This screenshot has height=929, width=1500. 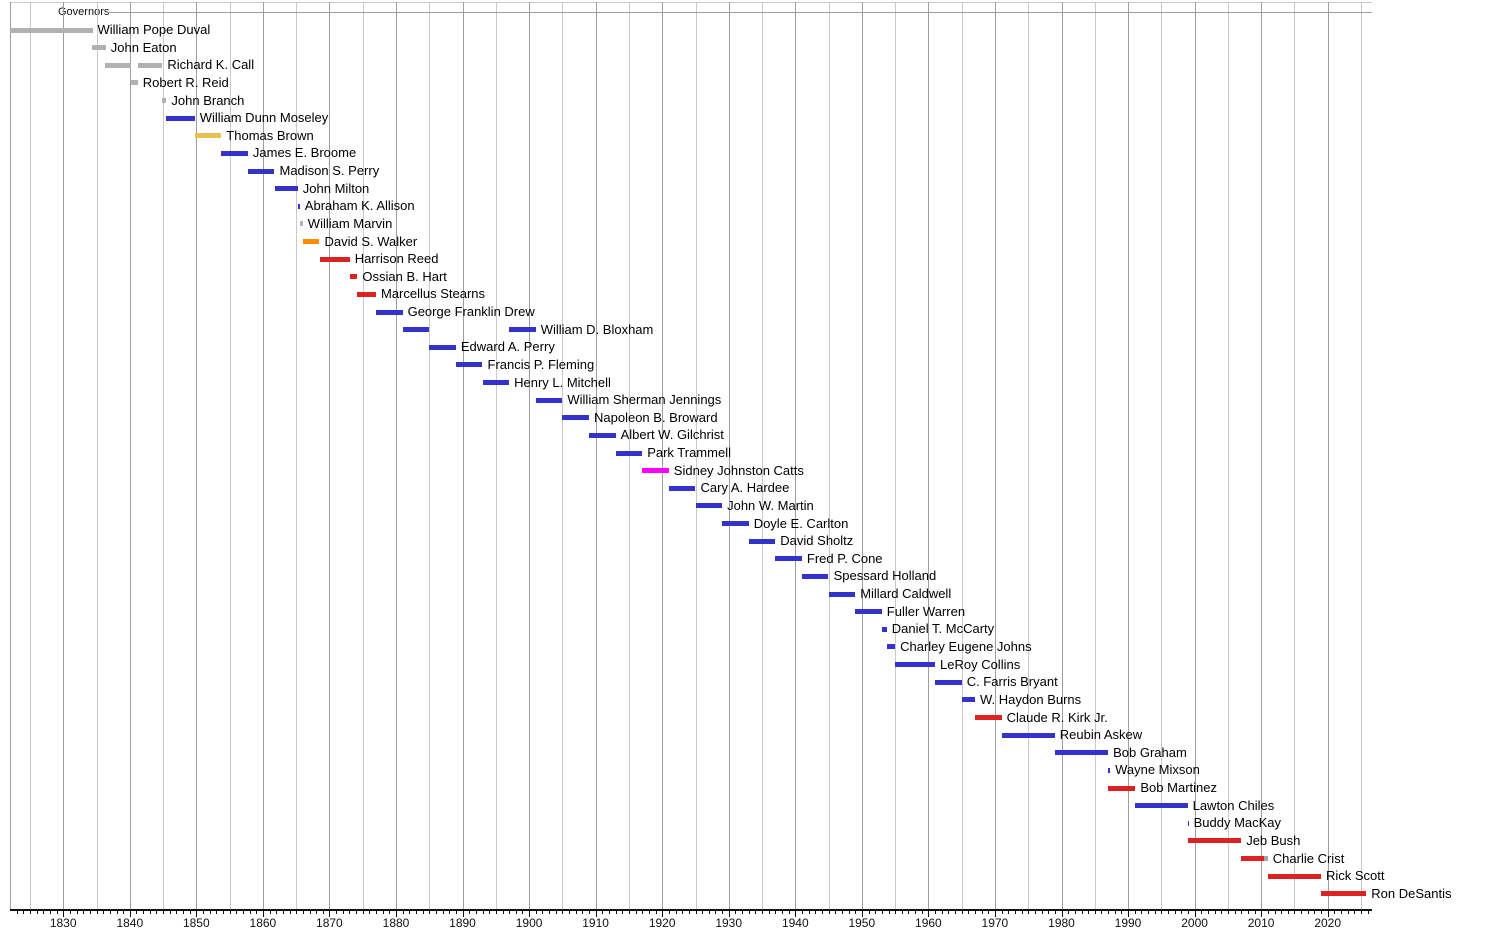 What do you see at coordinates (1122, 788) in the screenshot?
I see `term-bar-bob-martinez` at bounding box center [1122, 788].